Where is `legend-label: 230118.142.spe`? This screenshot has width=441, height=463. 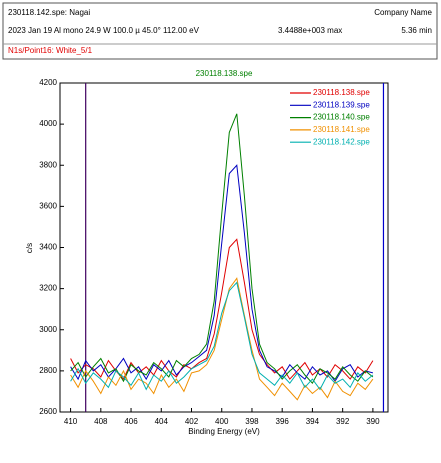 legend-label: 230118.142.spe is located at coordinates (341, 141).